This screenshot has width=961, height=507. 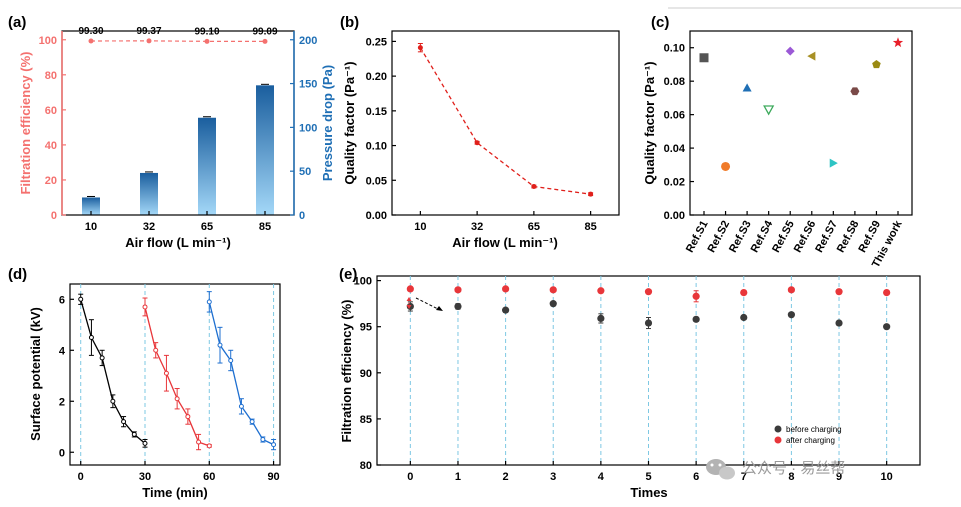 What do you see at coordinates (376, 42) in the screenshot?
I see `y-tick-label: 0.25` at bounding box center [376, 42].